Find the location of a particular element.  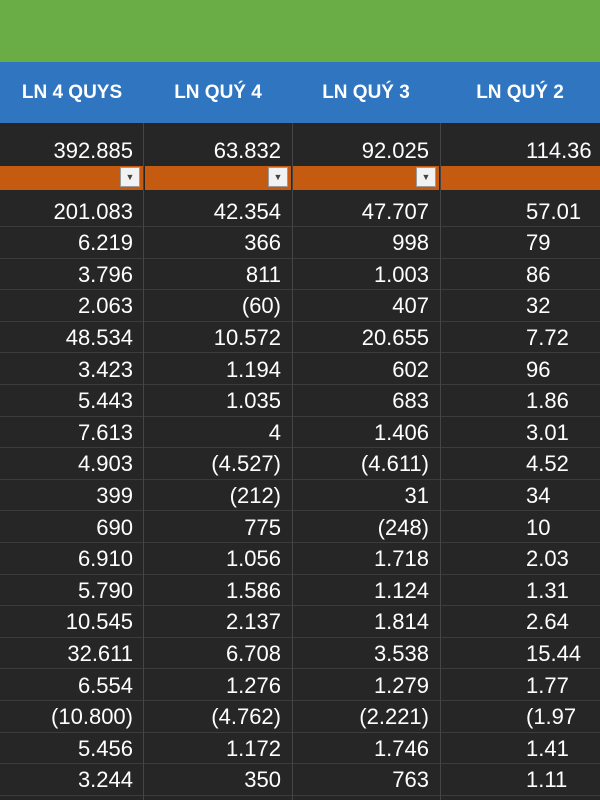

table-row: 5.790 1.586 1.124 1.31 is located at coordinates (300, 591).